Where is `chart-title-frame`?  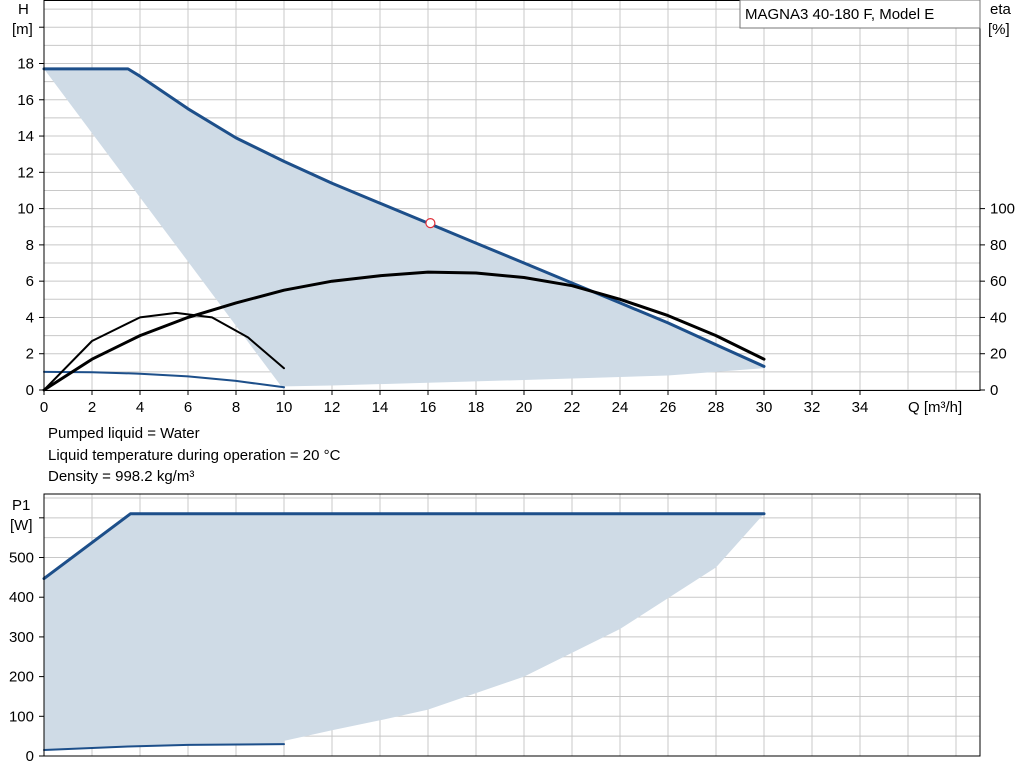 chart-title-frame is located at coordinates (860, 14).